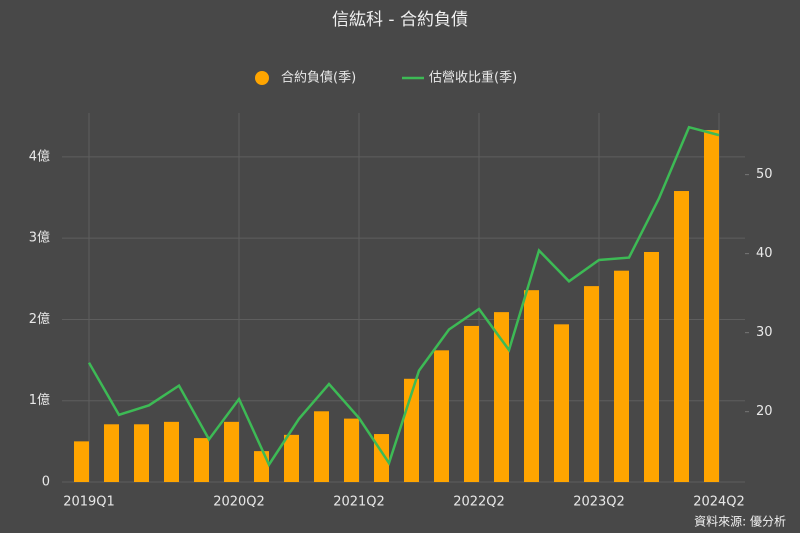 The width and height of the screenshot is (800, 533). Describe the element at coordinates (318, 78) in the screenshot. I see `legend-label: 合約負債(季)` at that location.